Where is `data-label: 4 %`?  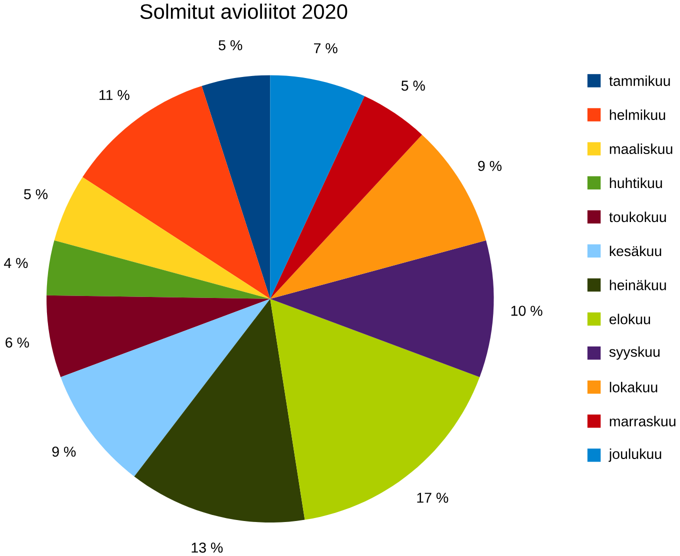
data-label: 4 % is located at coordinates (16, 263).